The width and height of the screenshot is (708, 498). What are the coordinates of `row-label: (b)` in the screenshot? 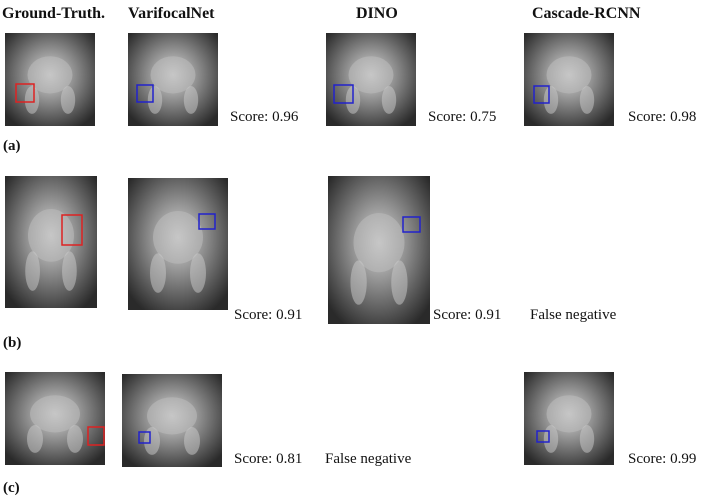 It's located at (12, 343).